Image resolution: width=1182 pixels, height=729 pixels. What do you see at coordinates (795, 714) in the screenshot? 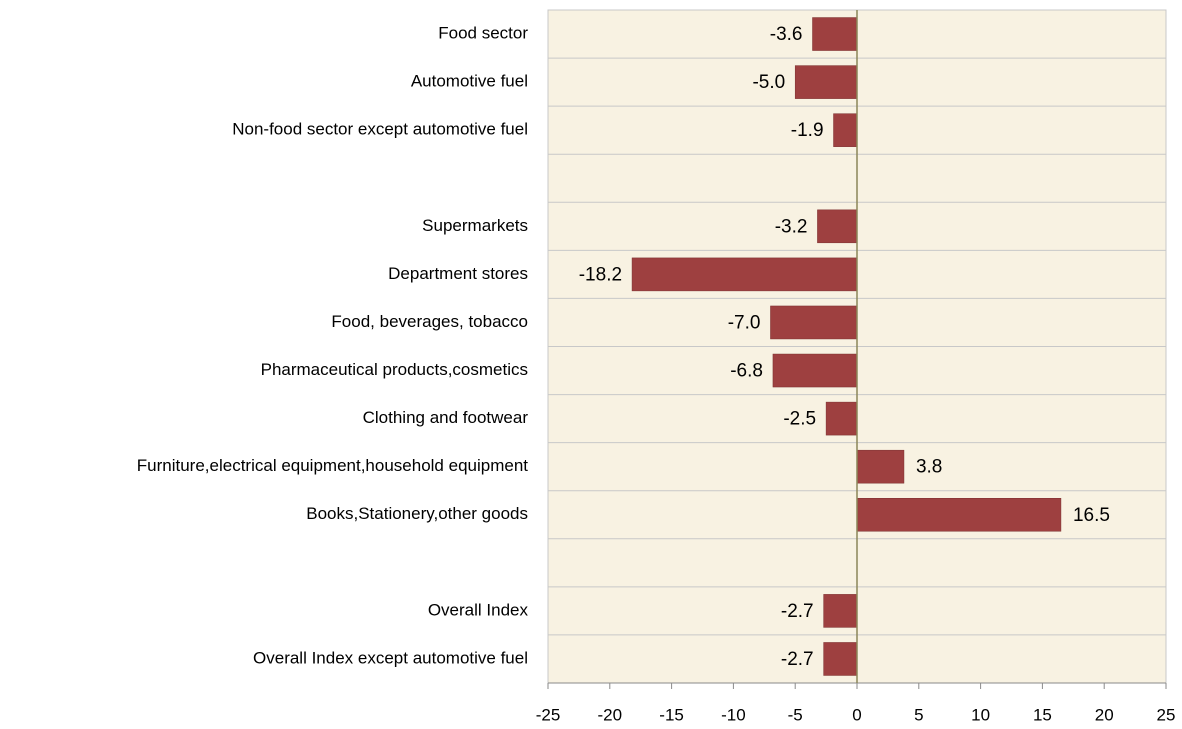
I see `x-tick-label: -5` at bounding box center [795, 714].